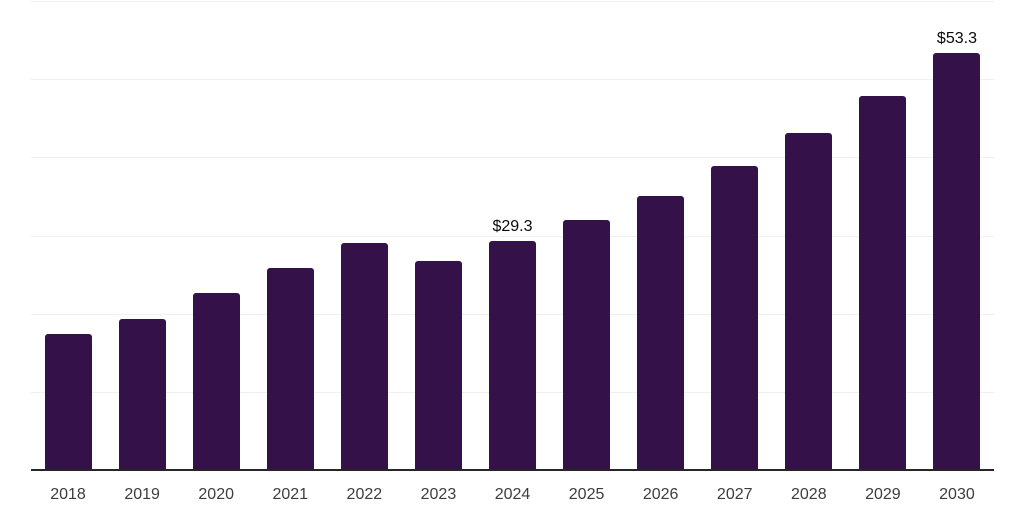 The height and width of the screenshot is (512, 1024). What do you see at coordinates (142, 394) in the screenshot?
I see `bar-2019` at bounding box center [142, 394].